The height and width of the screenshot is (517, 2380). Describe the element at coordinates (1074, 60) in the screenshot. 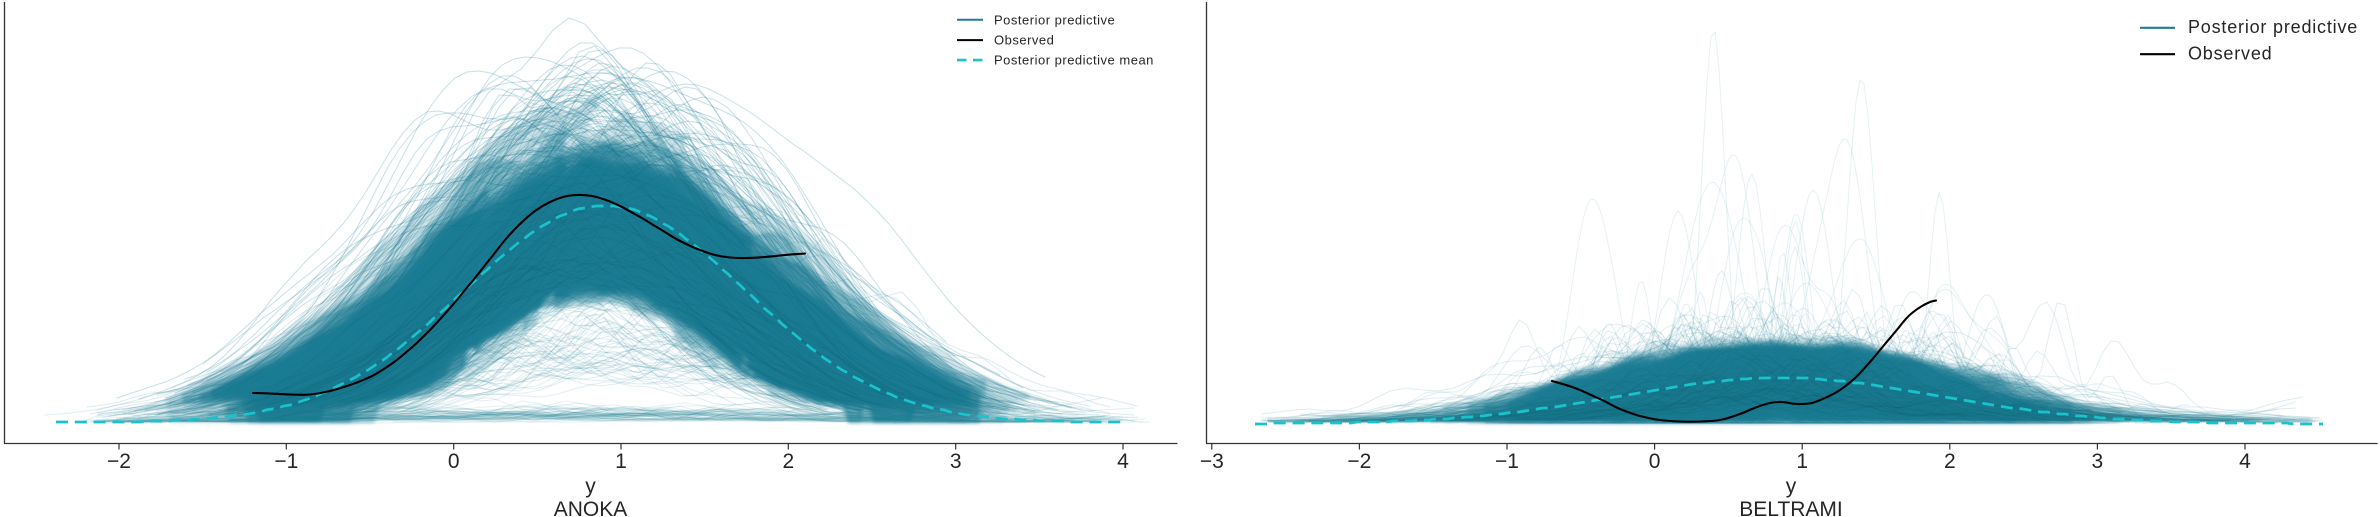

I see `svg-text: Posterior predictive mean` at that location.